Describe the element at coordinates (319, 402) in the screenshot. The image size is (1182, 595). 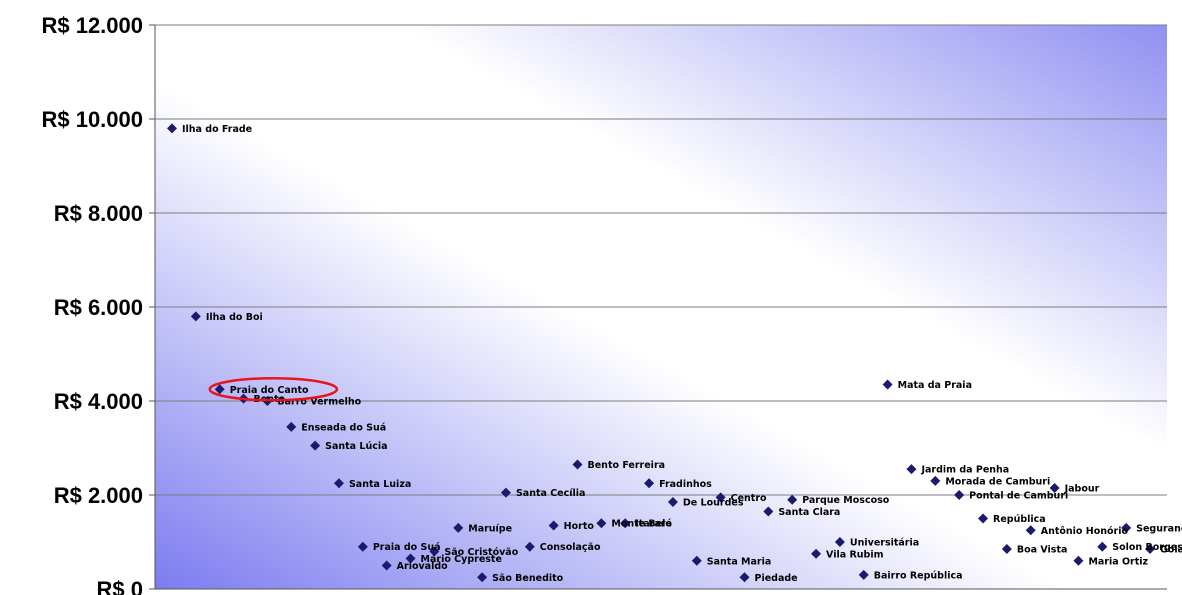
I see `data-label-4: Barro Vermelho` at that location.